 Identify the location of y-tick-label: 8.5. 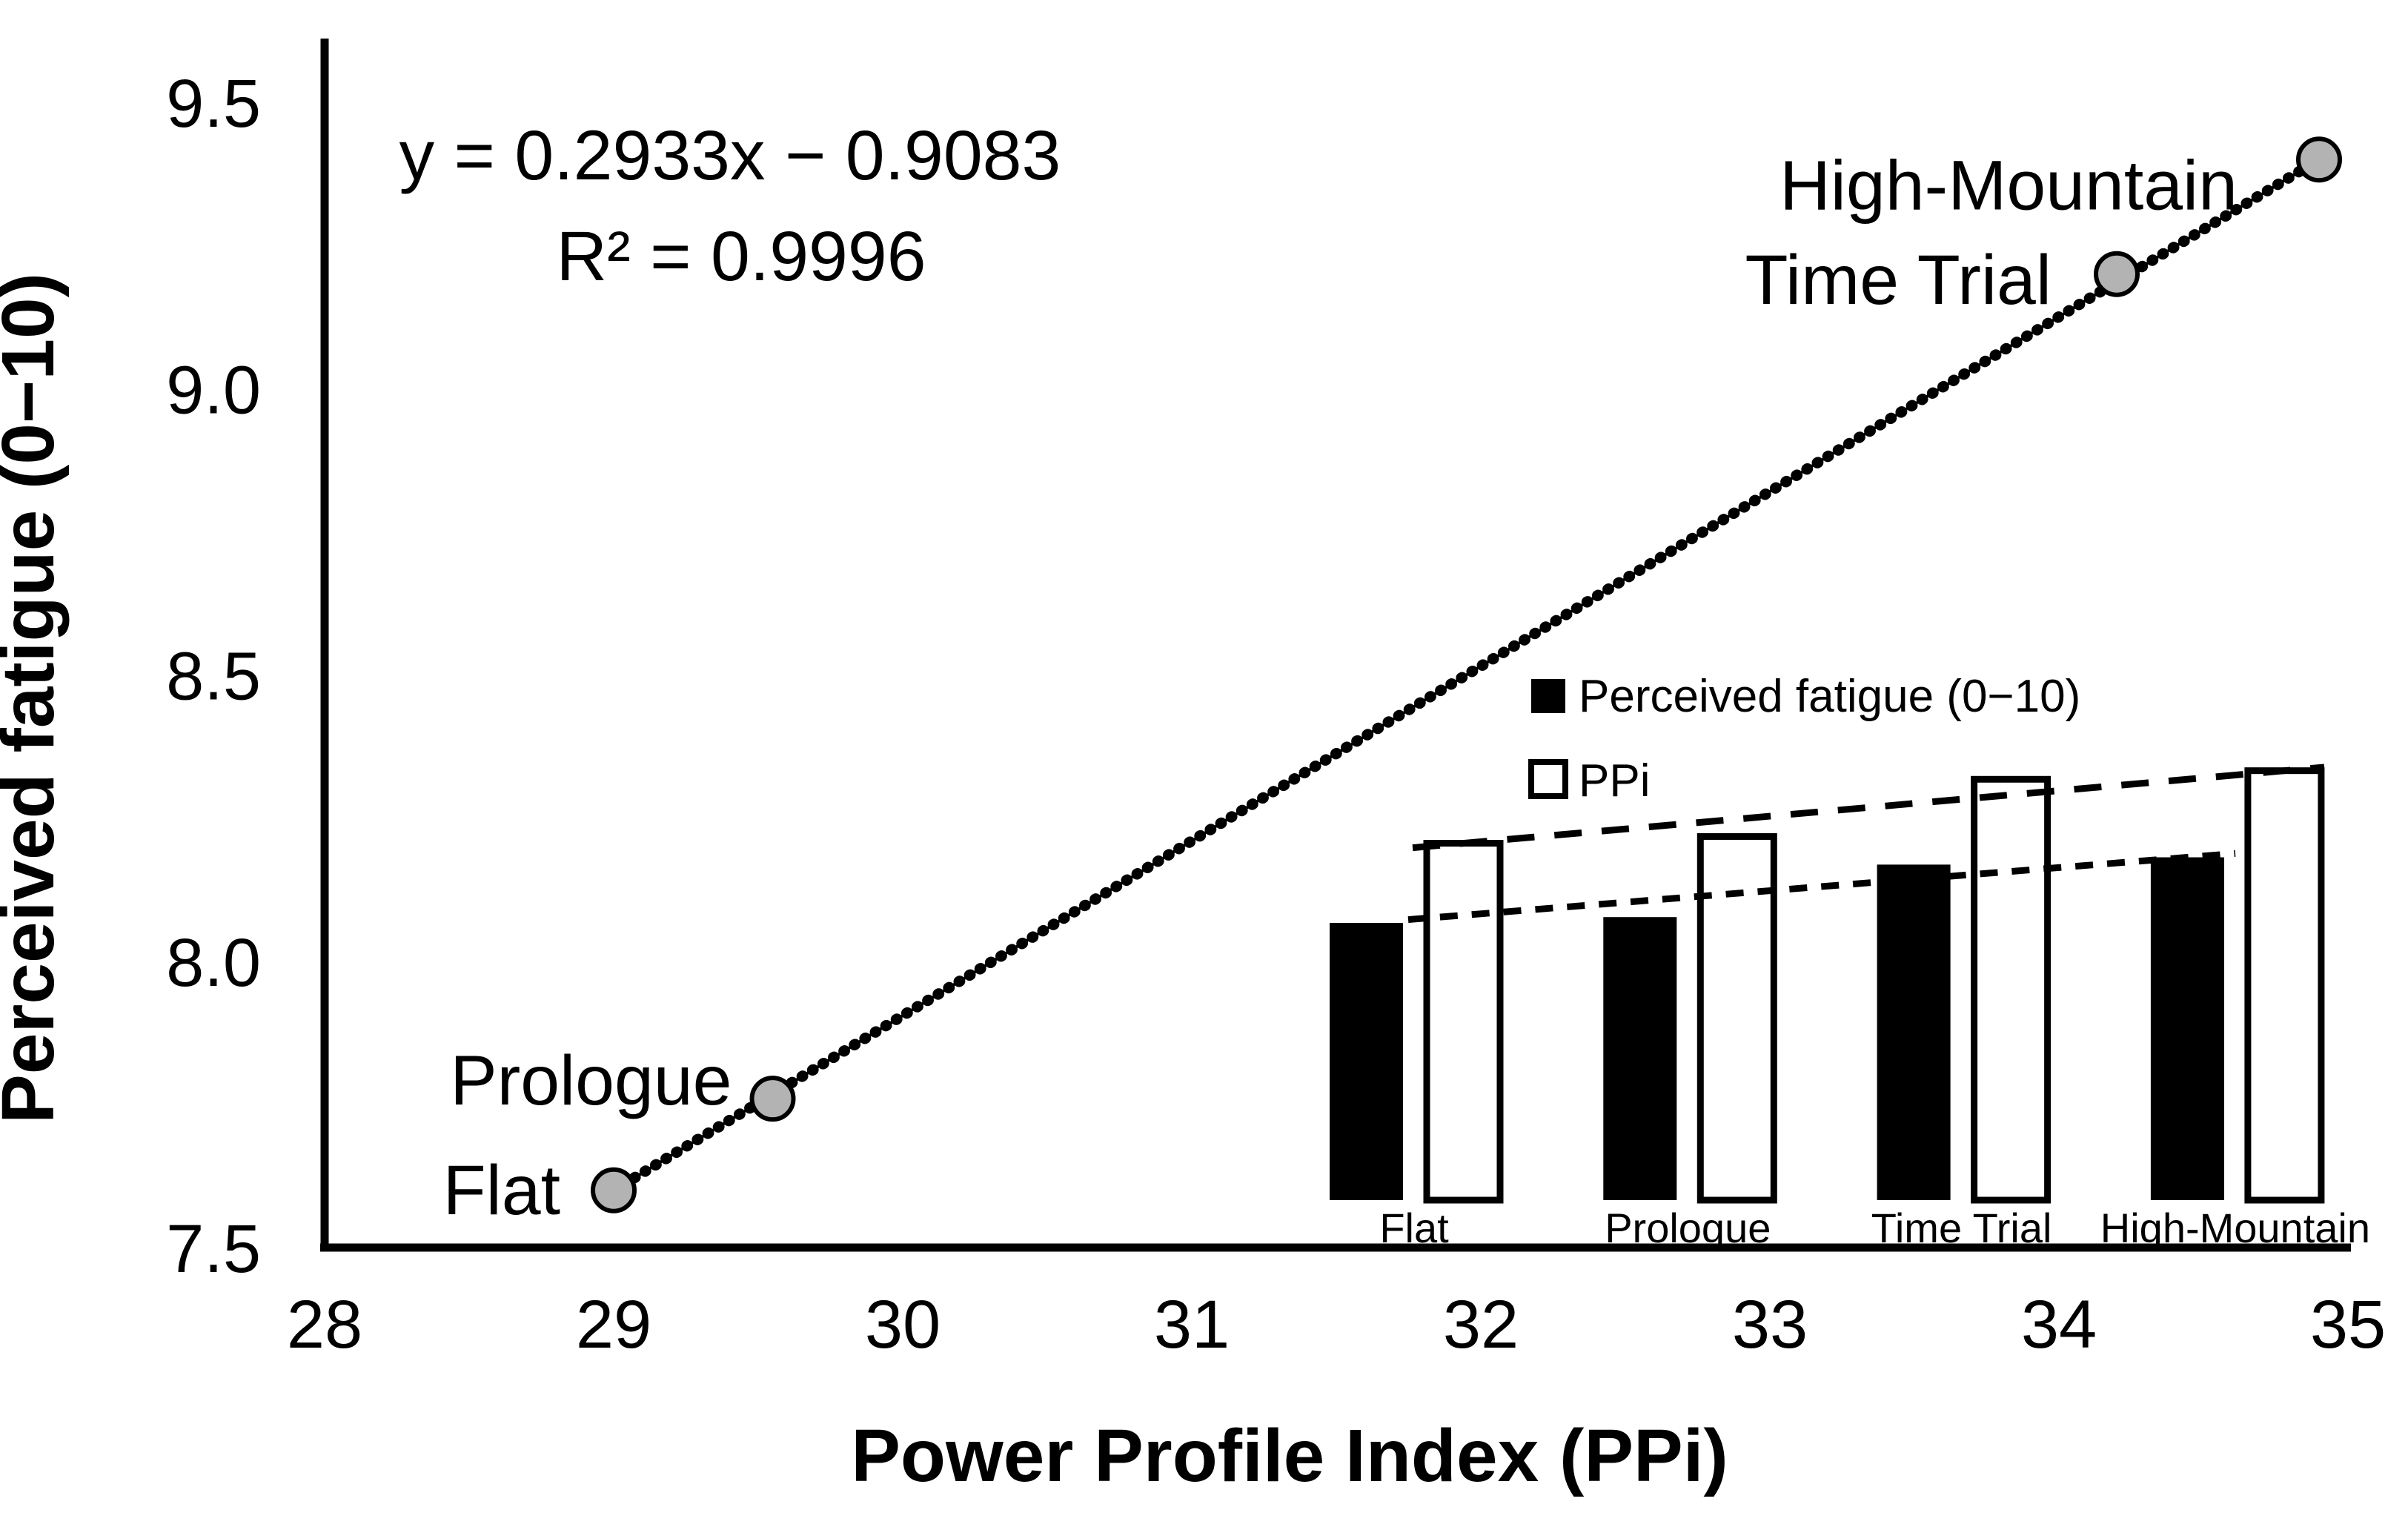
(214, 677).